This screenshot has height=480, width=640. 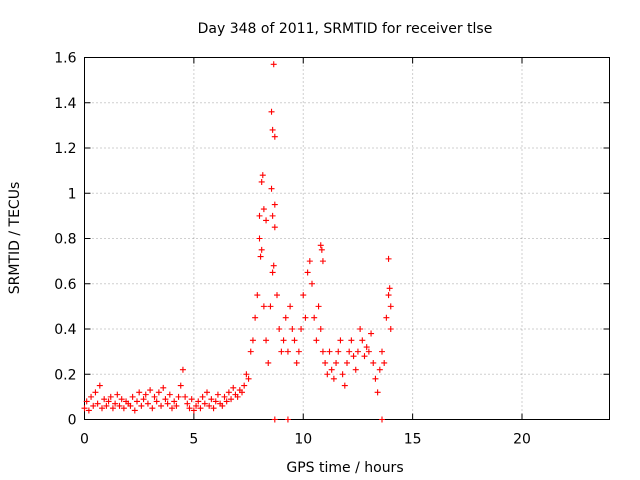 What do you see at coordinates (65, 149) in the screenshot?
I see `y-tick-label: 1.2` at bounding box center [65, 149].